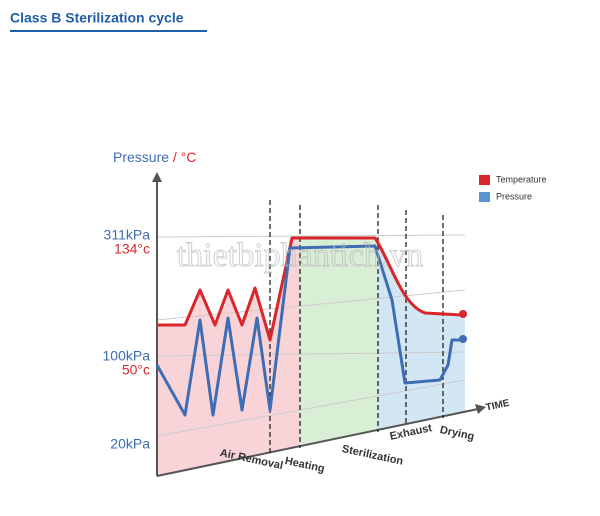 The image size is (600, 516). I want to click on x-axis, so click(317, 442).